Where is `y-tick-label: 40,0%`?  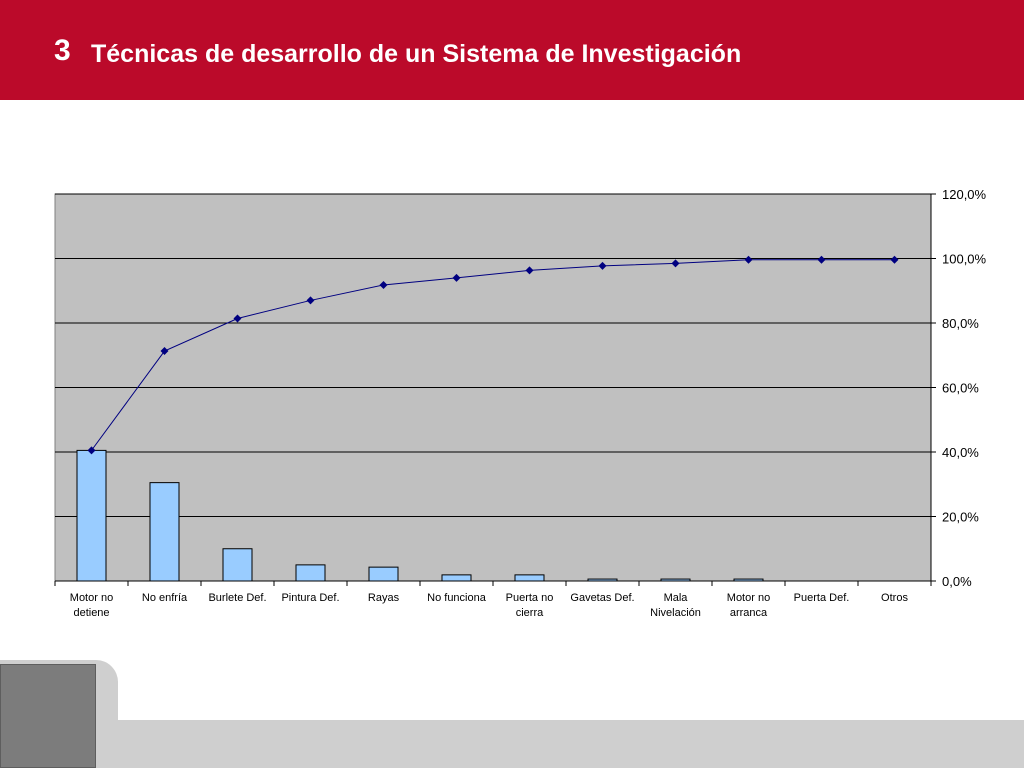 y-tick-label: 40,0% is located at coordinates (960, 452).